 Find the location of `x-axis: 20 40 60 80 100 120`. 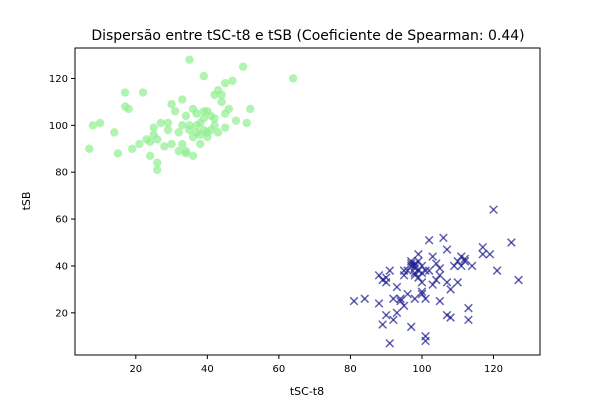

x-axis: 20 40 60 80 100 120 is located at coordinates (316, 365).